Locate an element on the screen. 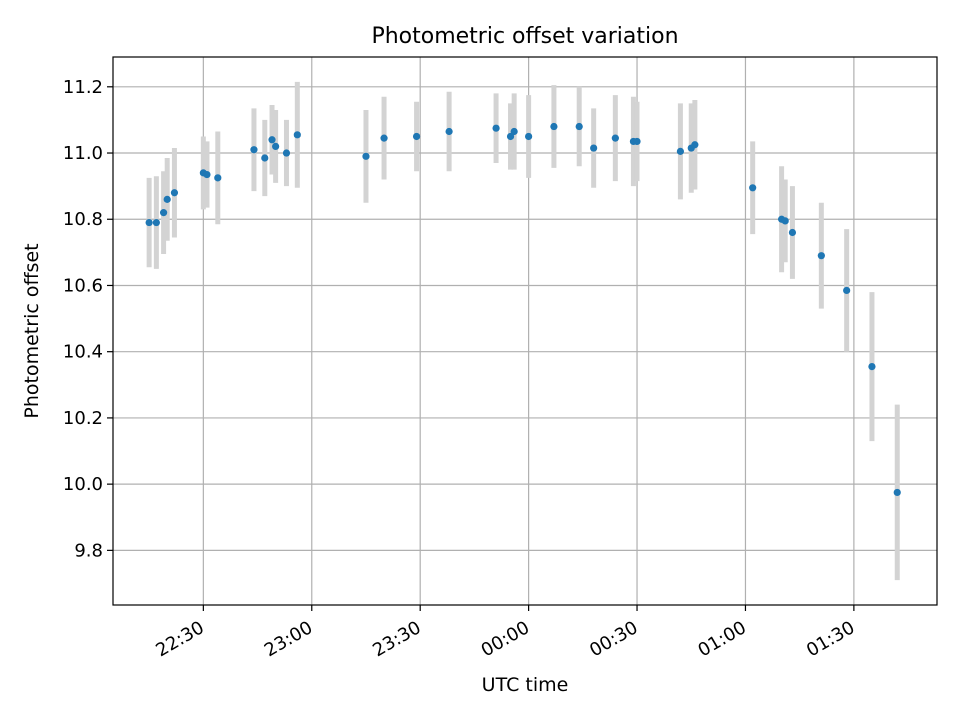  y-tick-label: 11.0 is located at coordinates (83, 153).